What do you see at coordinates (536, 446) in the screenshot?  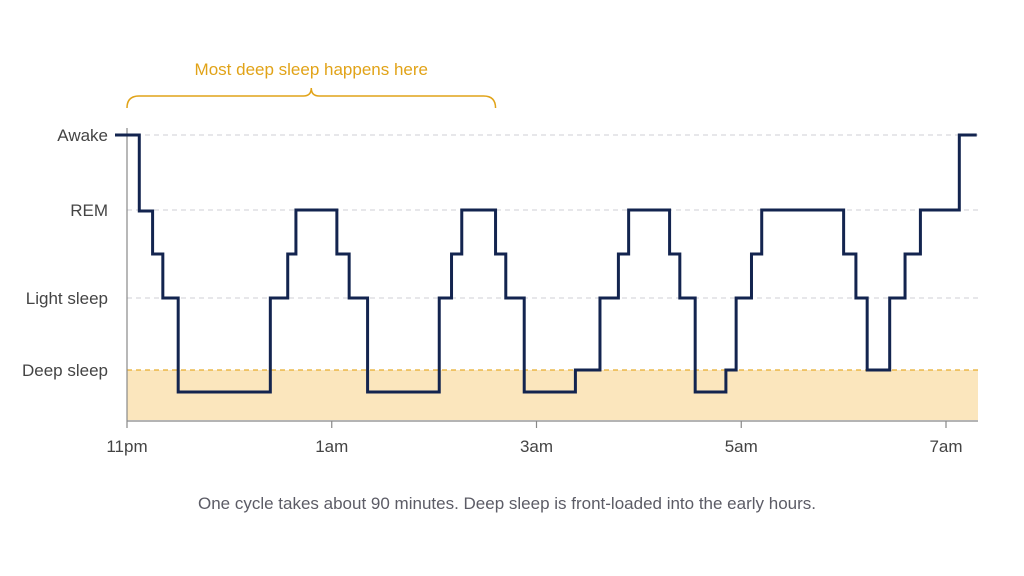 I see `x-tick-label-3am: 3am` at bounding box center [536, 446].